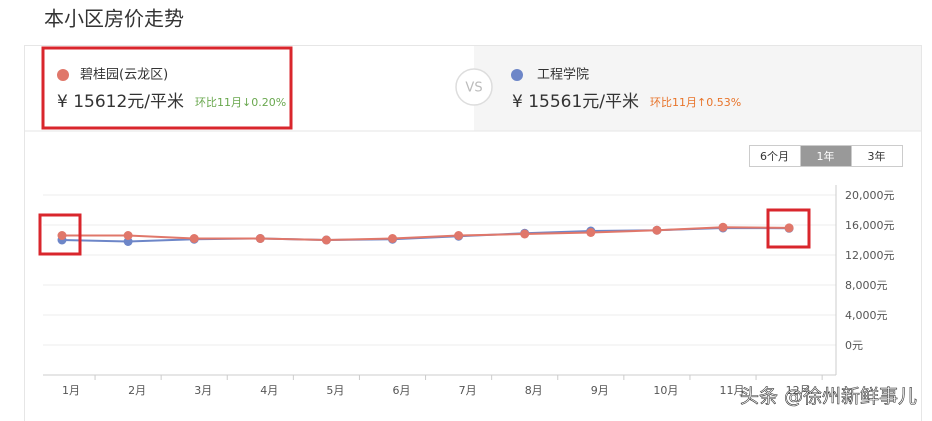 Image resolution: width=932 pixels, height=421 pixels. What do you see at coordinates (203, 390) in the screenshot?
I see `x-tick-label: 3月` at bounding box center [203, 390].